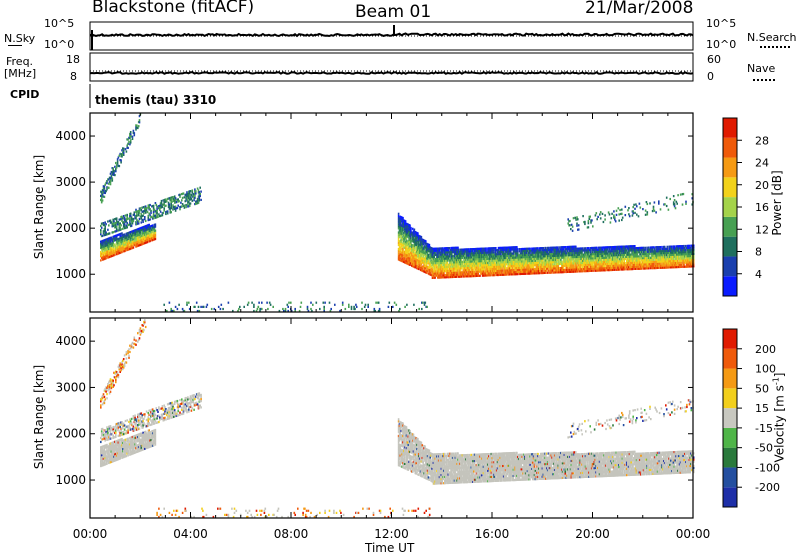 This screenshot has width=800, height=555. Describe the element at coordinates (389, 548) in the screenshot. I see `x-axis-label: Time UT` at that location.